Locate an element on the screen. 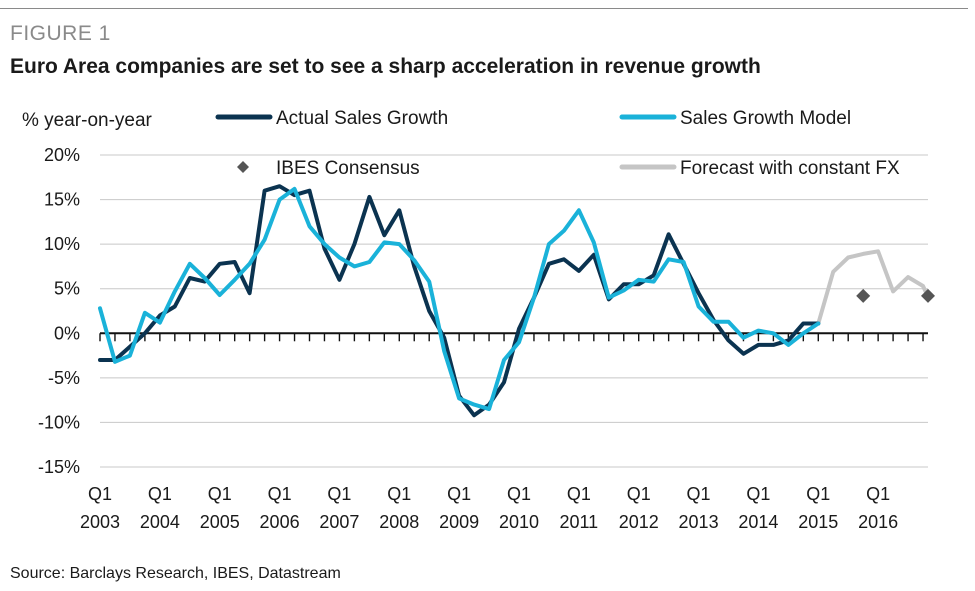 This screenshot has height=591, width=975. ibes-markers is located at coordinates (895, 295).